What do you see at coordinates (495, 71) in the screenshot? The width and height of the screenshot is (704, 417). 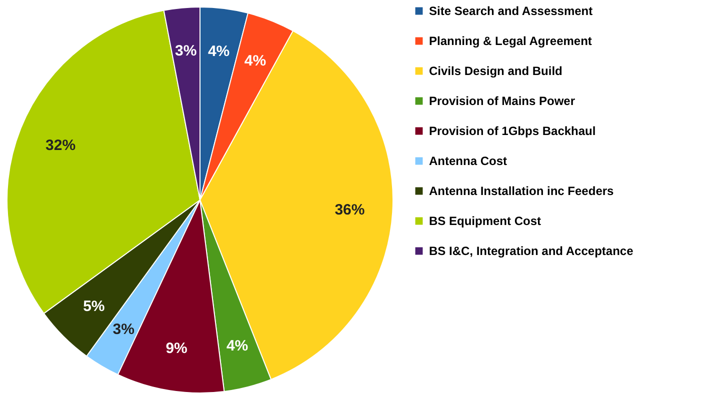 I see `legend-label: Civils Design and Build` at bounding box center [495, 71].